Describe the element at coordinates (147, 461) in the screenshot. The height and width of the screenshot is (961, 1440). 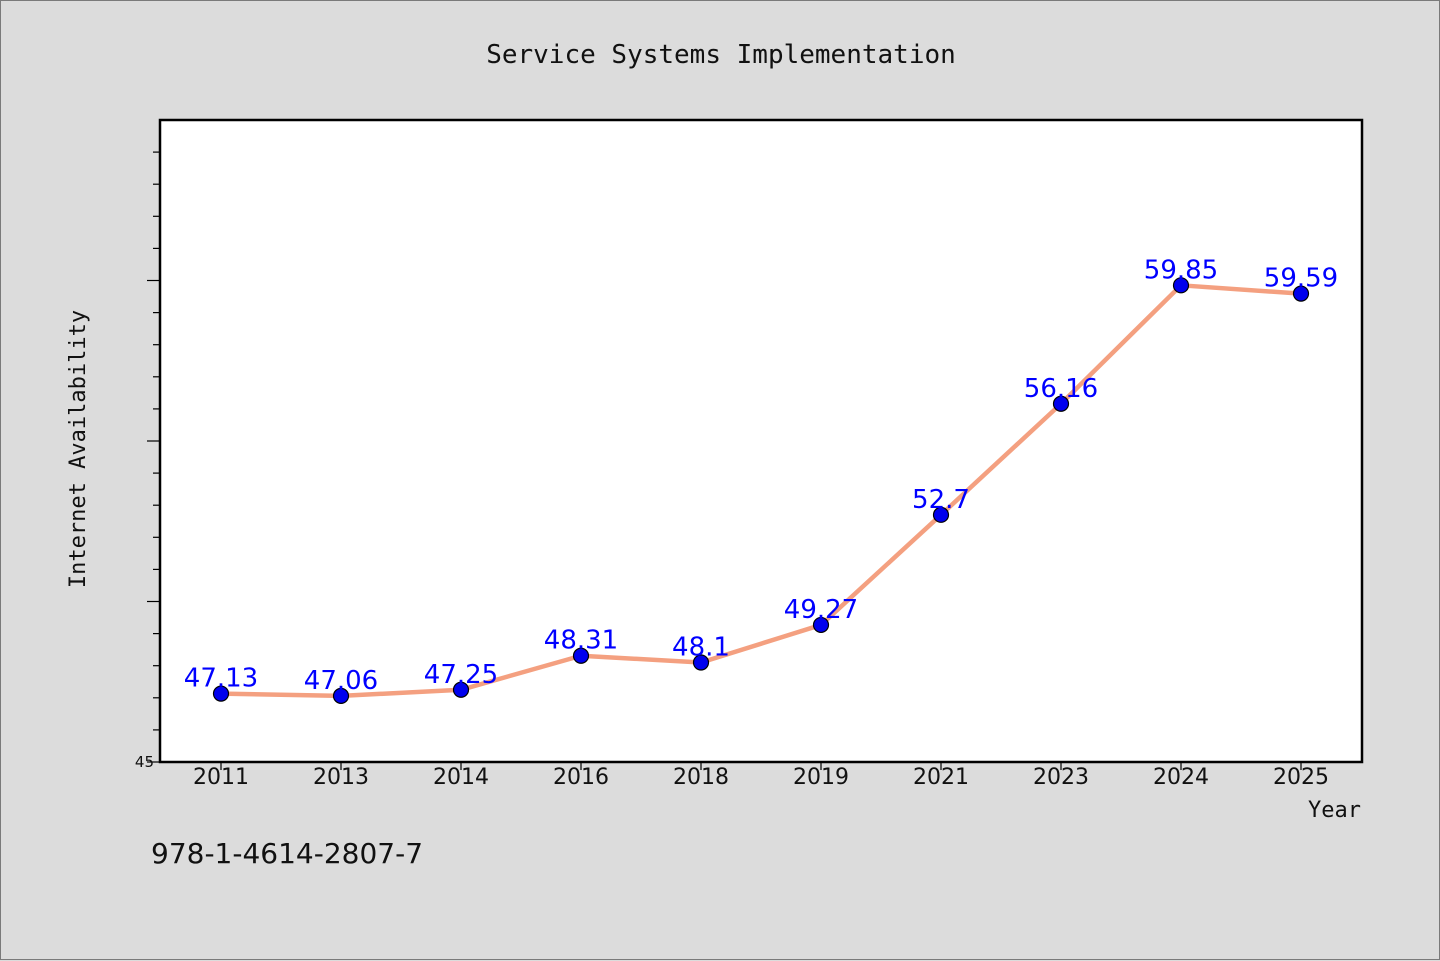
I see `y-axis-ticks: 45` at that location.